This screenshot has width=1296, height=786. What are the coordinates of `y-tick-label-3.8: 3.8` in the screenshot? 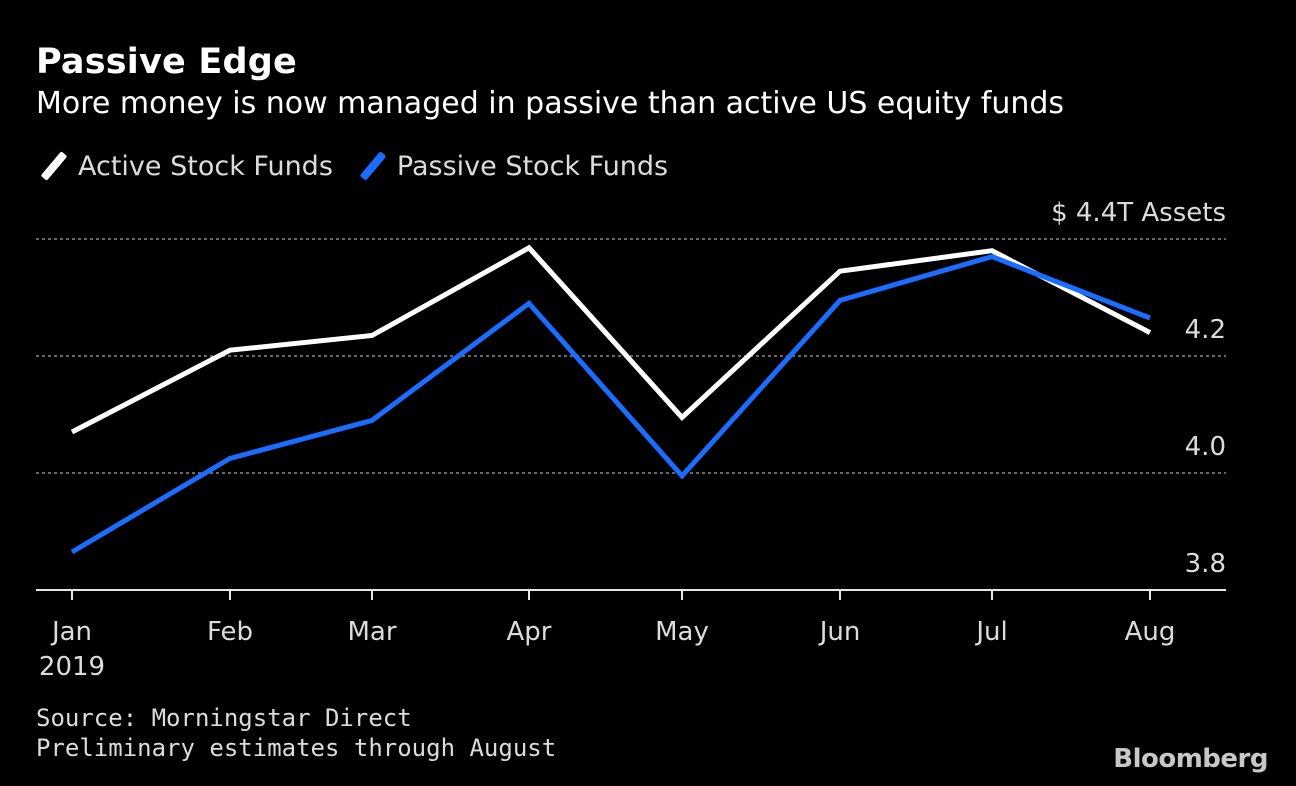 It's located at (1205, 564).